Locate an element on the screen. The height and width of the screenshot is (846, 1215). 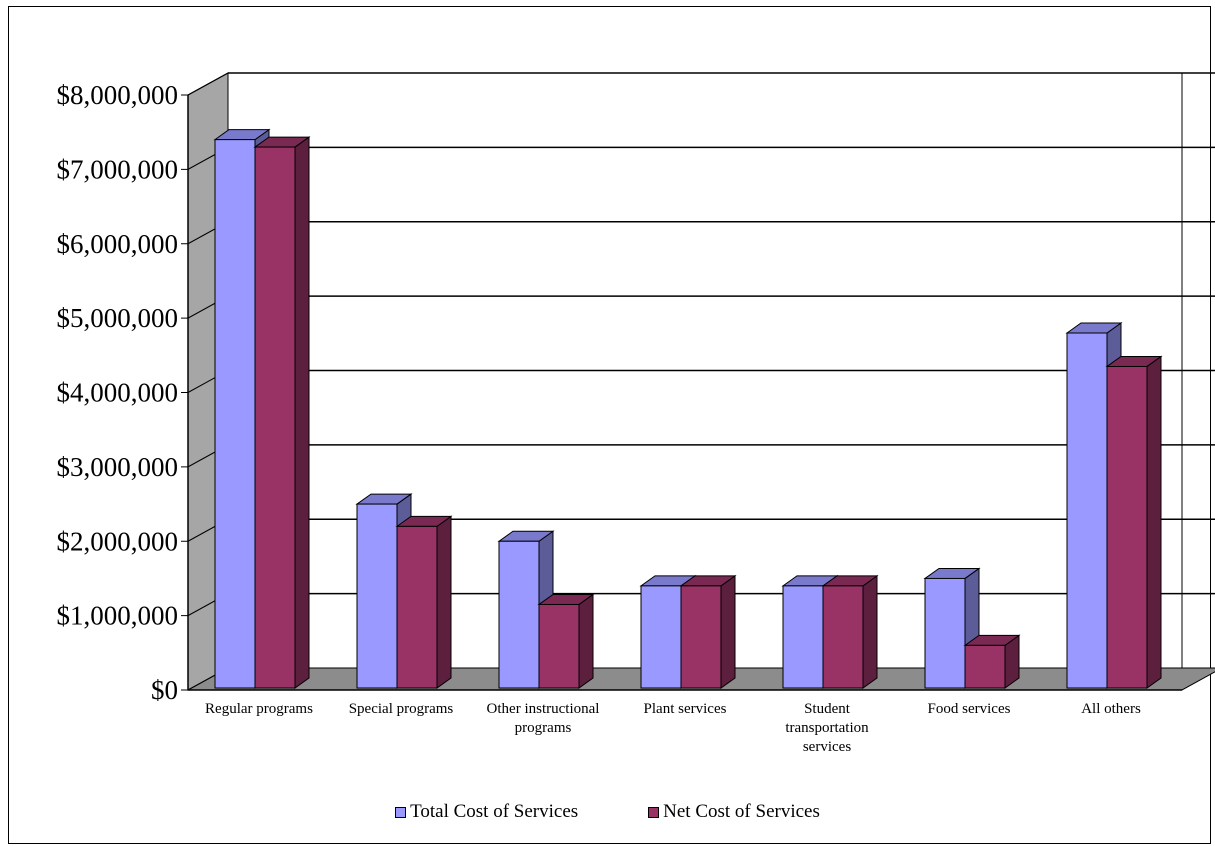
y-tick-label: $5,000,000 is located at coordinates (118, 318).